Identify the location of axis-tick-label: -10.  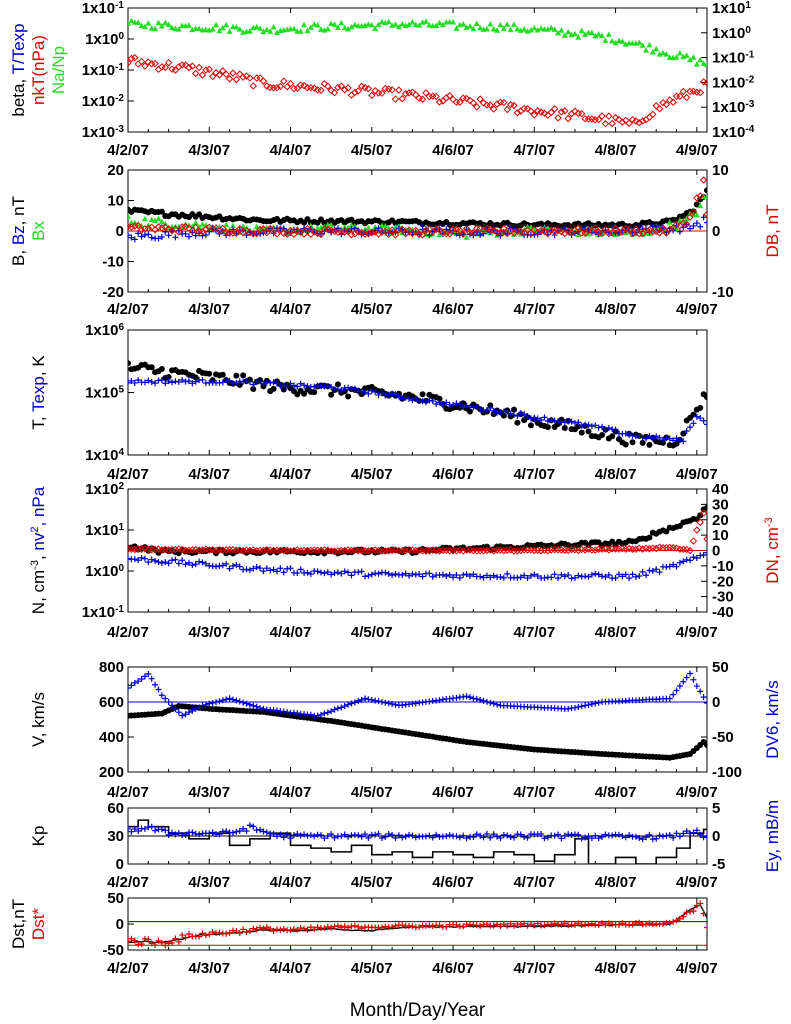
(113, 262).